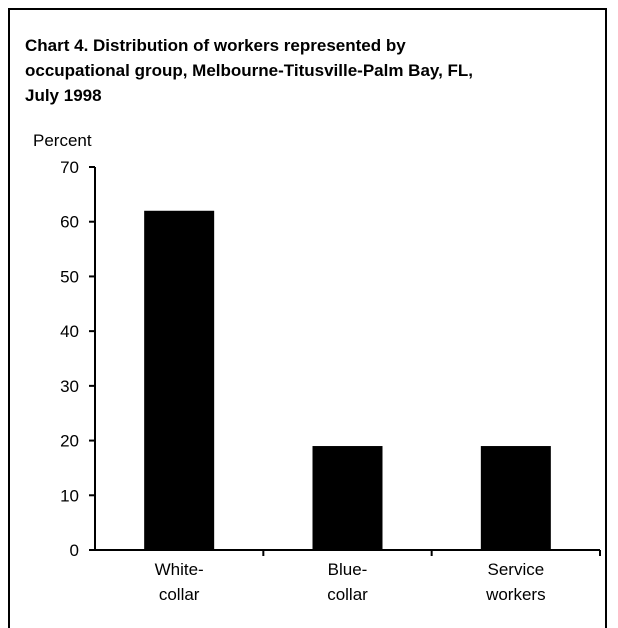 This screenshot has height=628, width=618. What do you see at coordinates (69, 167) in the screenshot?
I see `y-tick-label: 70` at bounding box center [69, 167].